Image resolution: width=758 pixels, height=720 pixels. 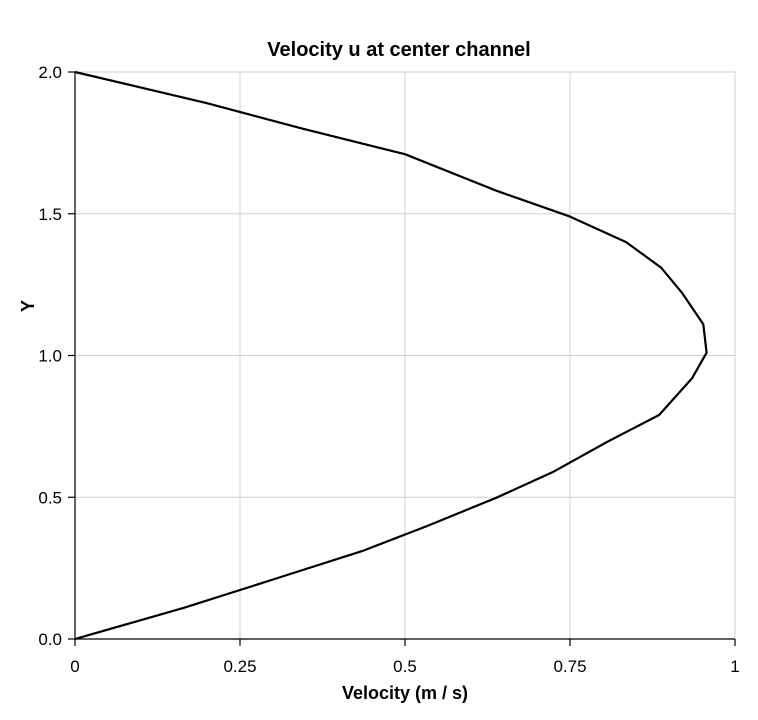 I want to click on y-tick-label: 0.5, so click(x=50, y=497).